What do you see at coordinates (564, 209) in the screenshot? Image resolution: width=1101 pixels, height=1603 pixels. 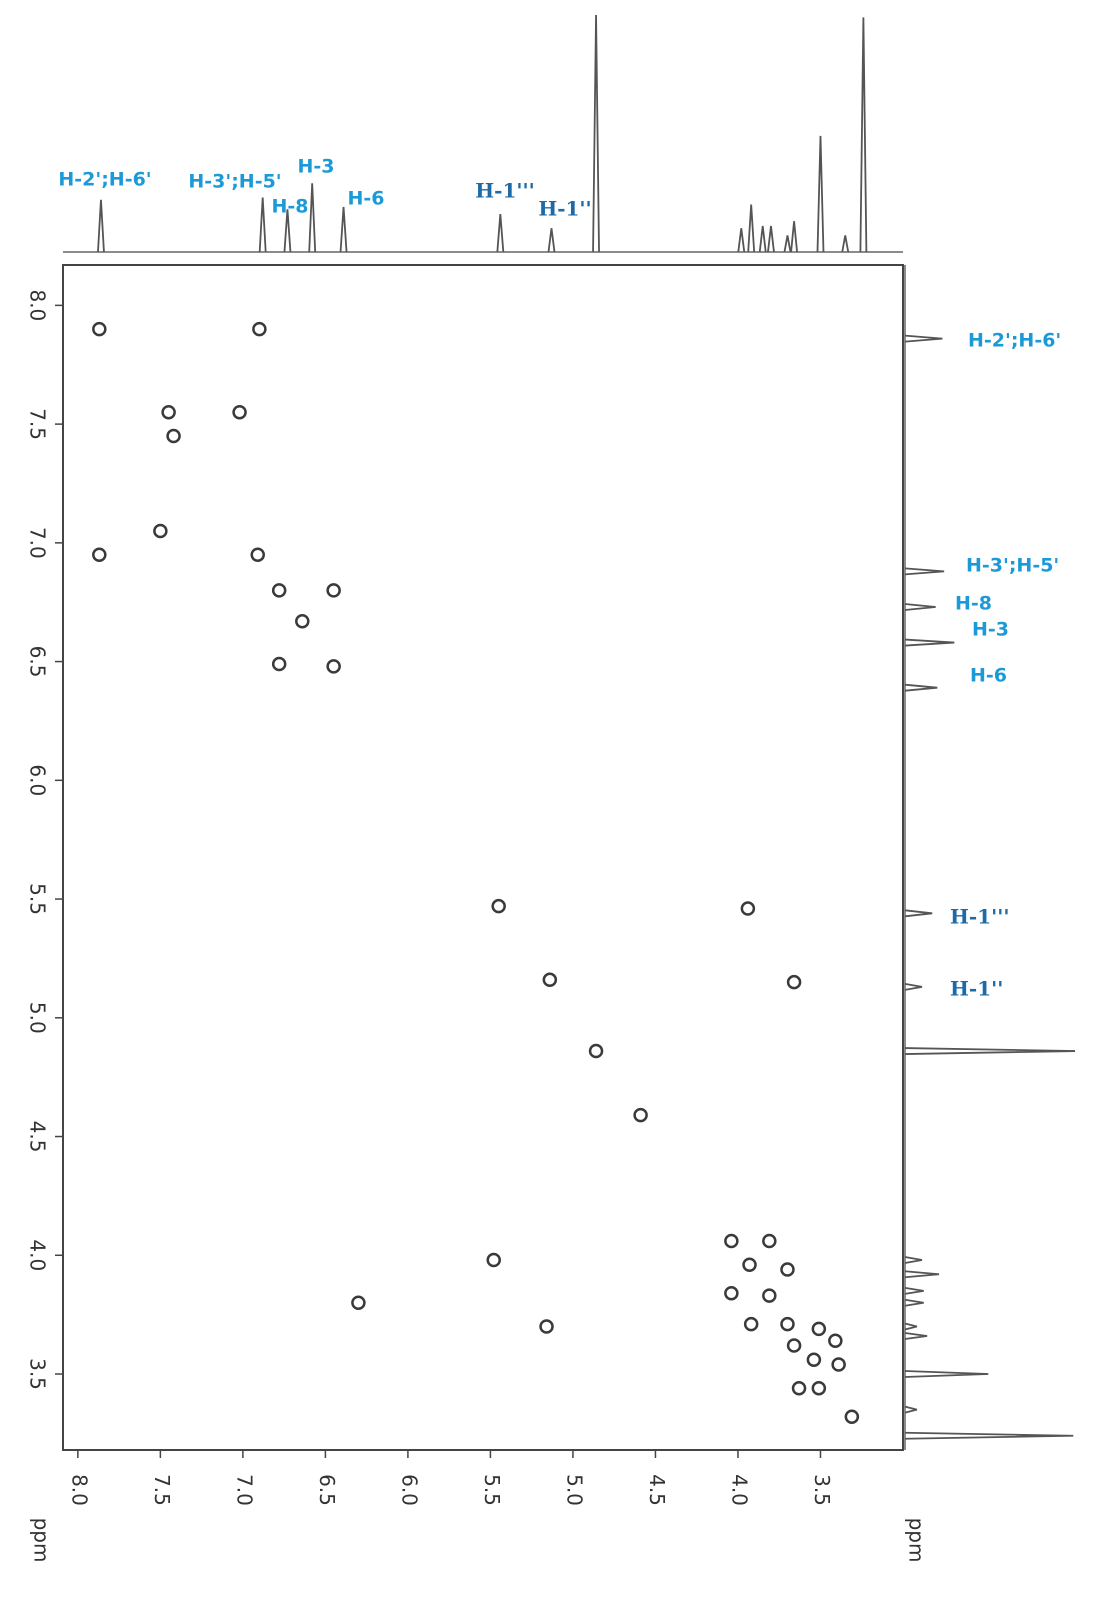 I see `peak-label: H-1''` at bounding box center [564, 209].